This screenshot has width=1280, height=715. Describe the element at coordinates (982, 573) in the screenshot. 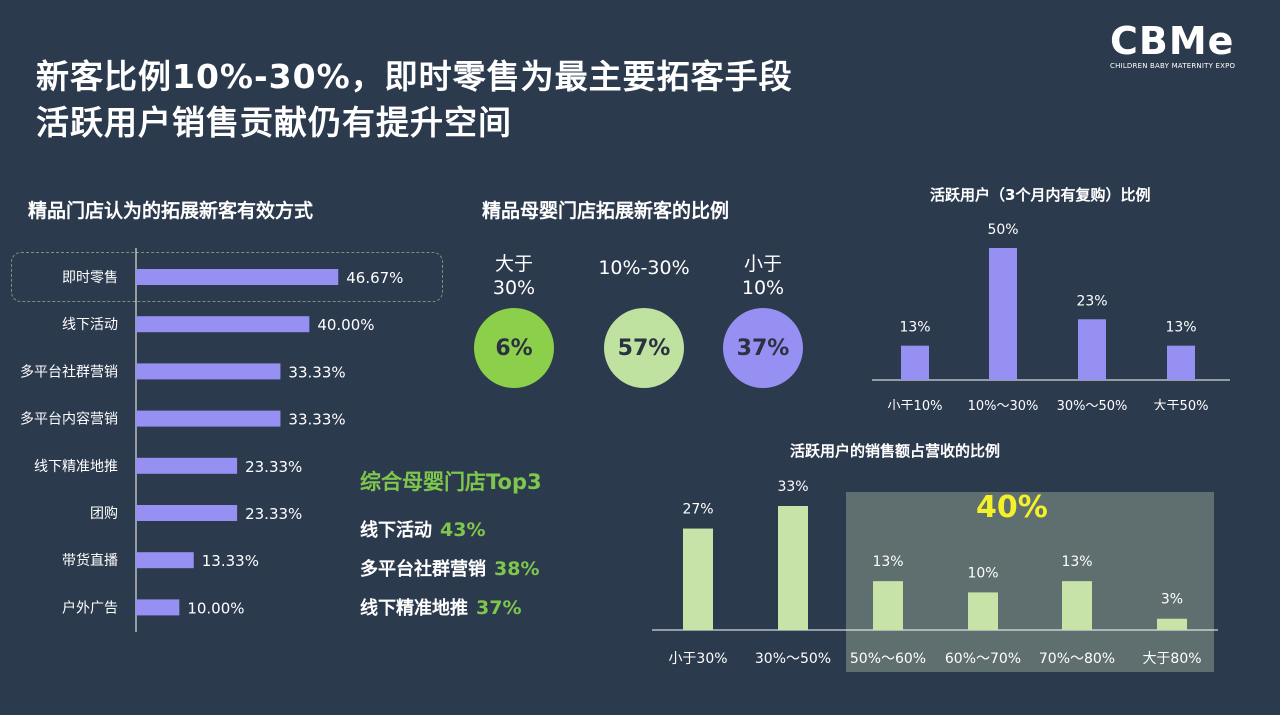

I see `data-label: 10%` at that location.